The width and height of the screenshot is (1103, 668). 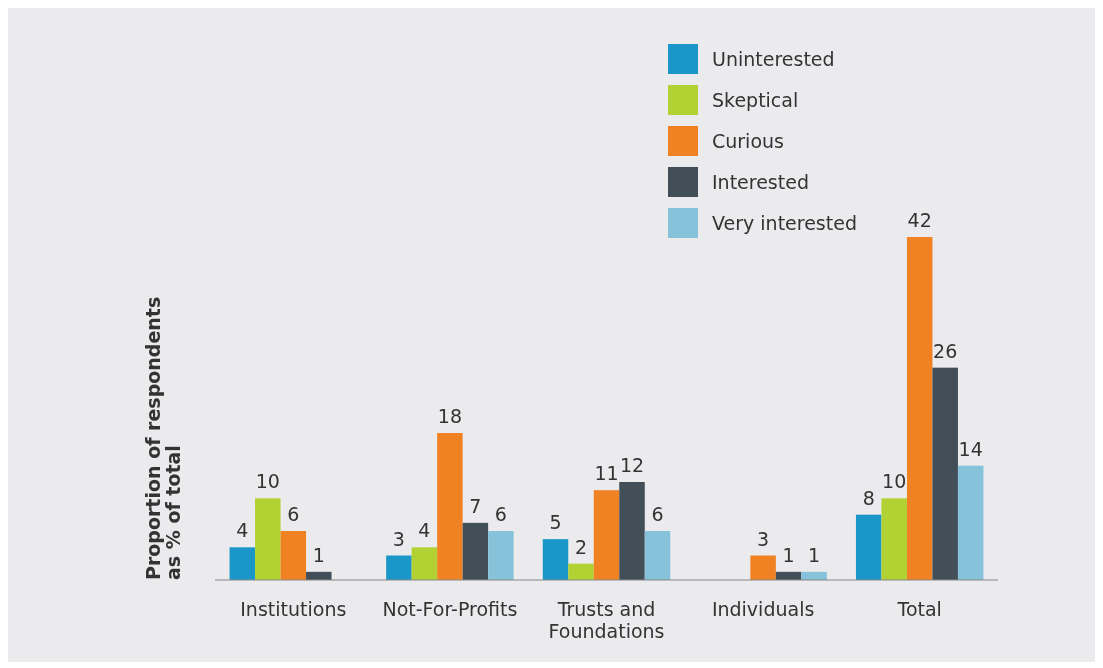 I want to click on x-tick-label: Trusts and Foundations, so click(x=606, y=620).